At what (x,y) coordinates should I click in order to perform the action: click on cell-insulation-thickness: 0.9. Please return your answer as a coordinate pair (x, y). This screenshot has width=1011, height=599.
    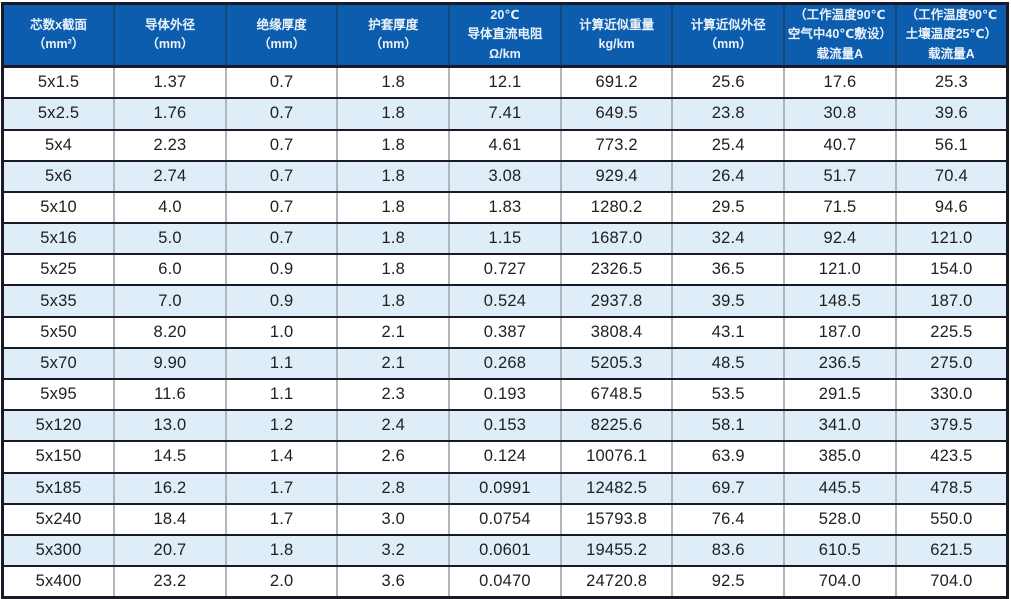
    Looking at the image, I should click on (281, 270).